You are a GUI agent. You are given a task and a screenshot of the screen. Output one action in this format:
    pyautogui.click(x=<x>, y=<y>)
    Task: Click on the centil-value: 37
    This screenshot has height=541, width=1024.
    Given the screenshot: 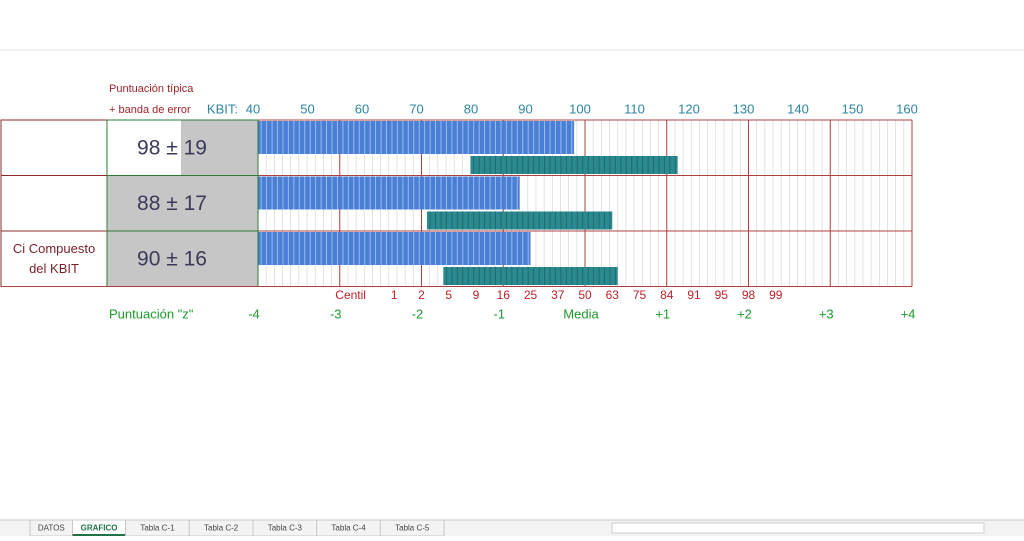 What is the action you would take?
    pyautogui.click(x=558, y=295)
    